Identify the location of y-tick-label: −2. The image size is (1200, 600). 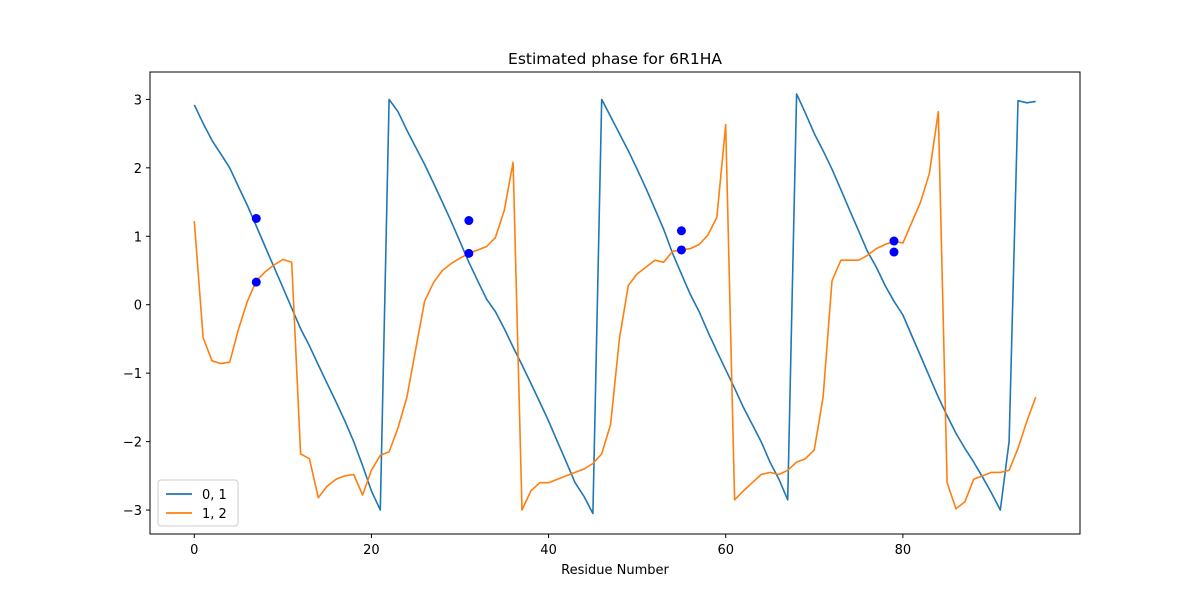
(132, 443).